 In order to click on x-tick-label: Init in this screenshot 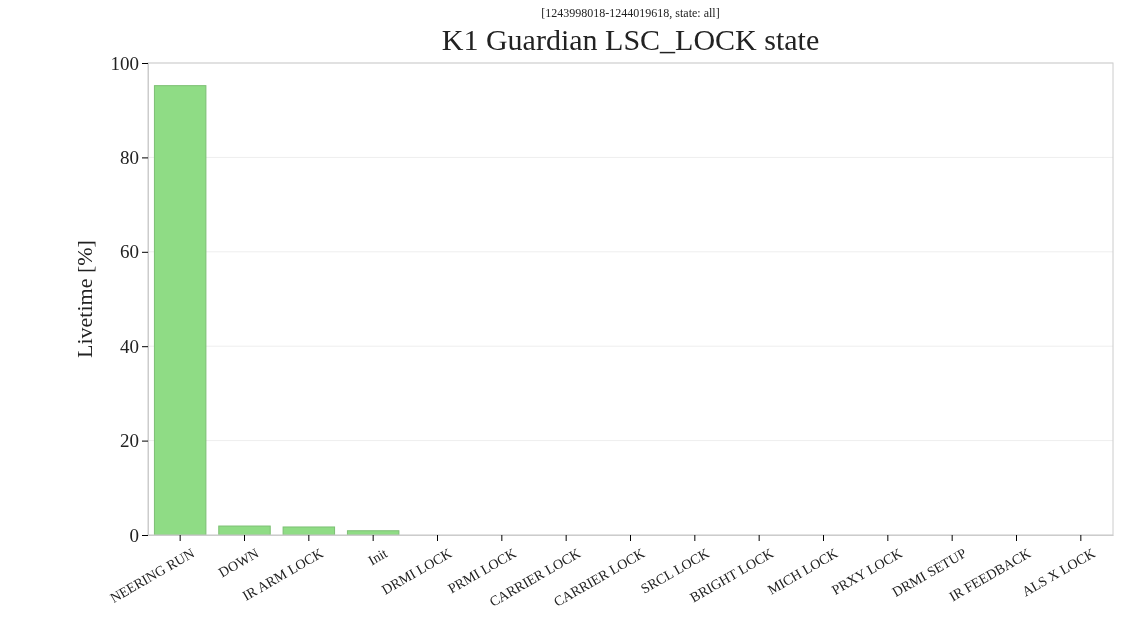, I will do `click(378, 557)`.